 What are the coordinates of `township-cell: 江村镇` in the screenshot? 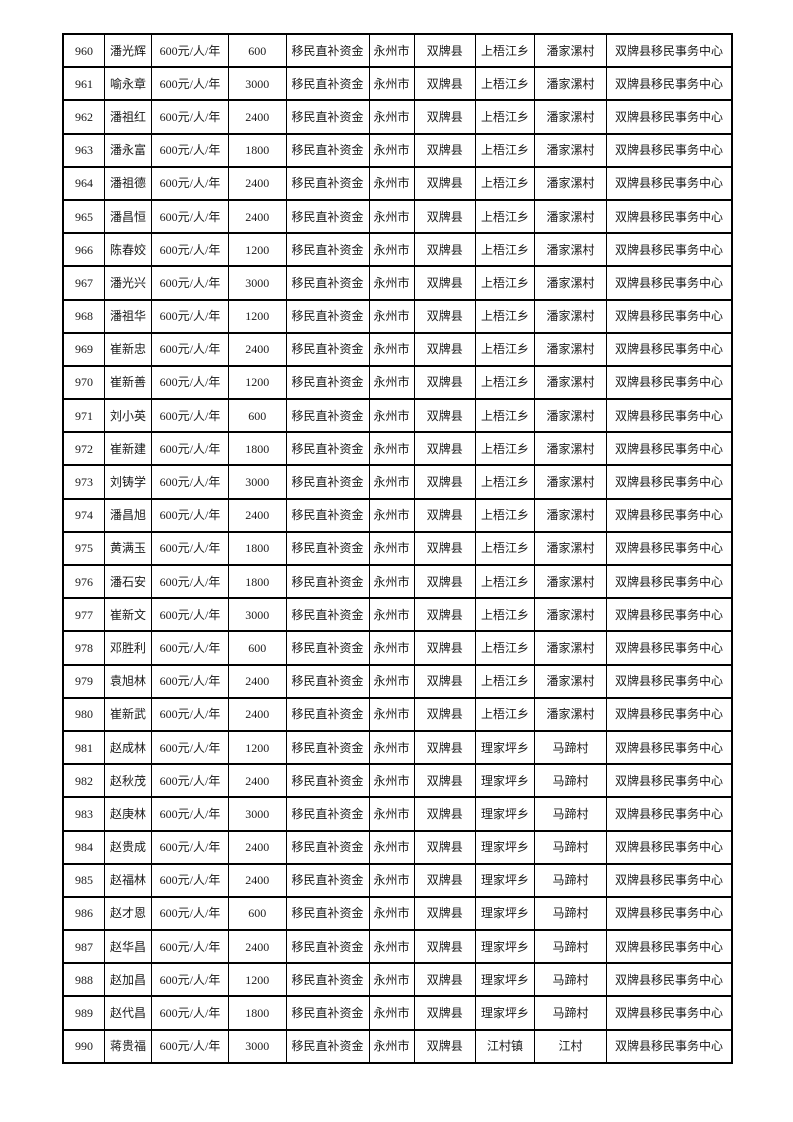 It's located at (505, 1046).